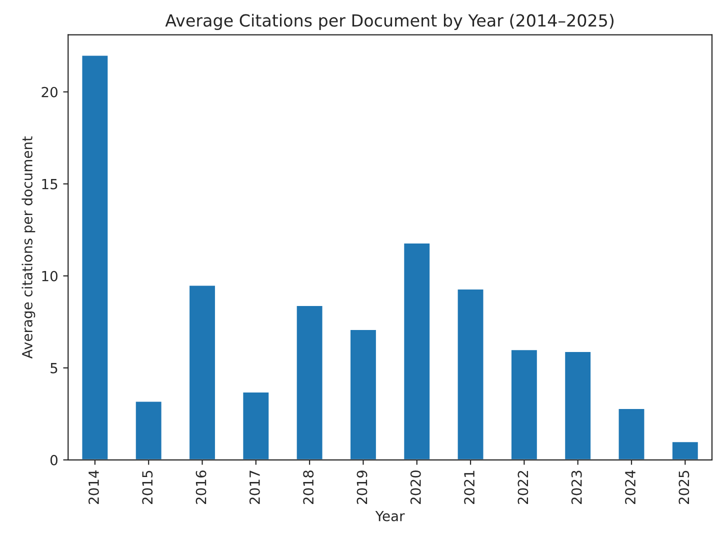  What do you see at coordinates (576, 487) in the screenshot?
I see `x-tick-label: 2023` at bounding box center [576, 487].